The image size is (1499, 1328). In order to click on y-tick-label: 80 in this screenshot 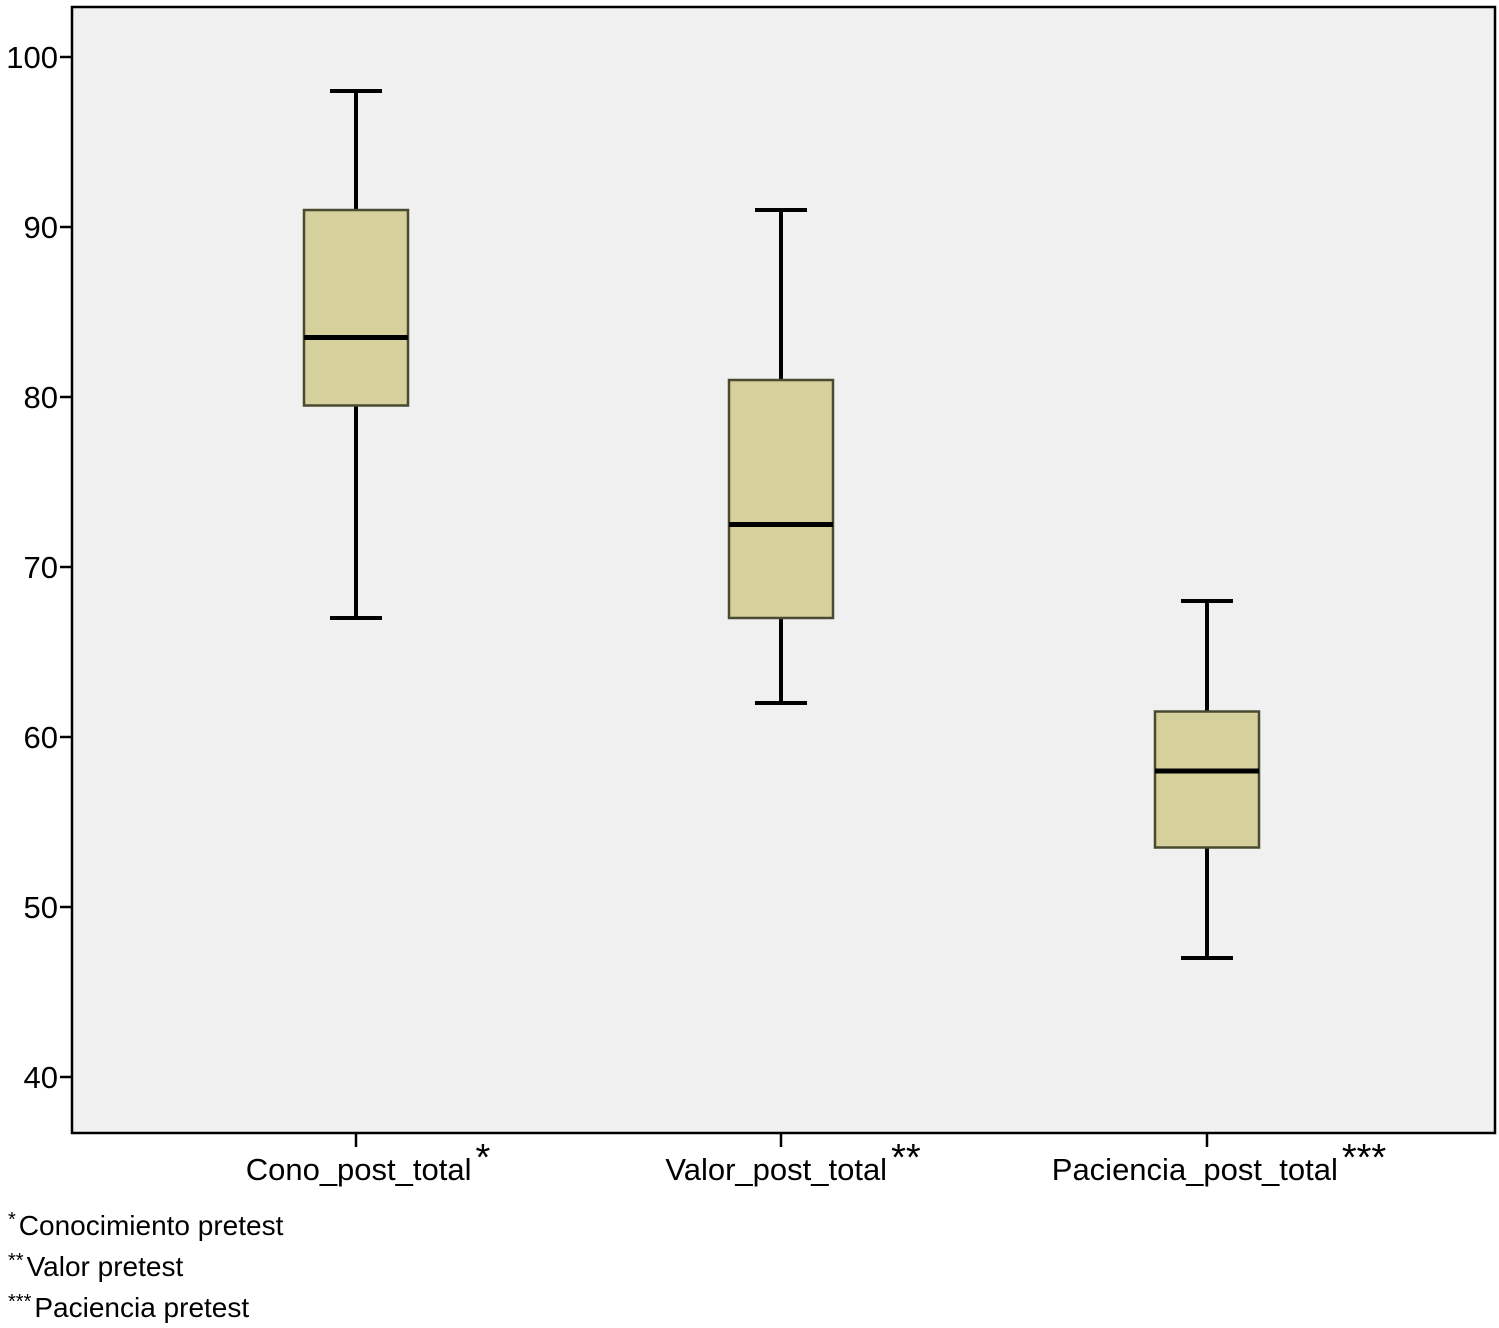, I will do `click(41, 397)`.